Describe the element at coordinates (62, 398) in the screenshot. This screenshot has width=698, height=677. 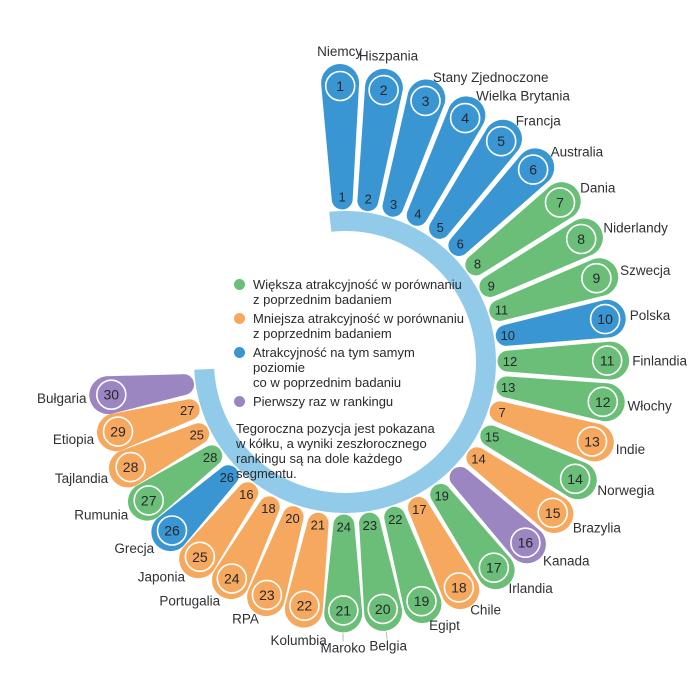
I see `country-label: Bułgaria` at that location.